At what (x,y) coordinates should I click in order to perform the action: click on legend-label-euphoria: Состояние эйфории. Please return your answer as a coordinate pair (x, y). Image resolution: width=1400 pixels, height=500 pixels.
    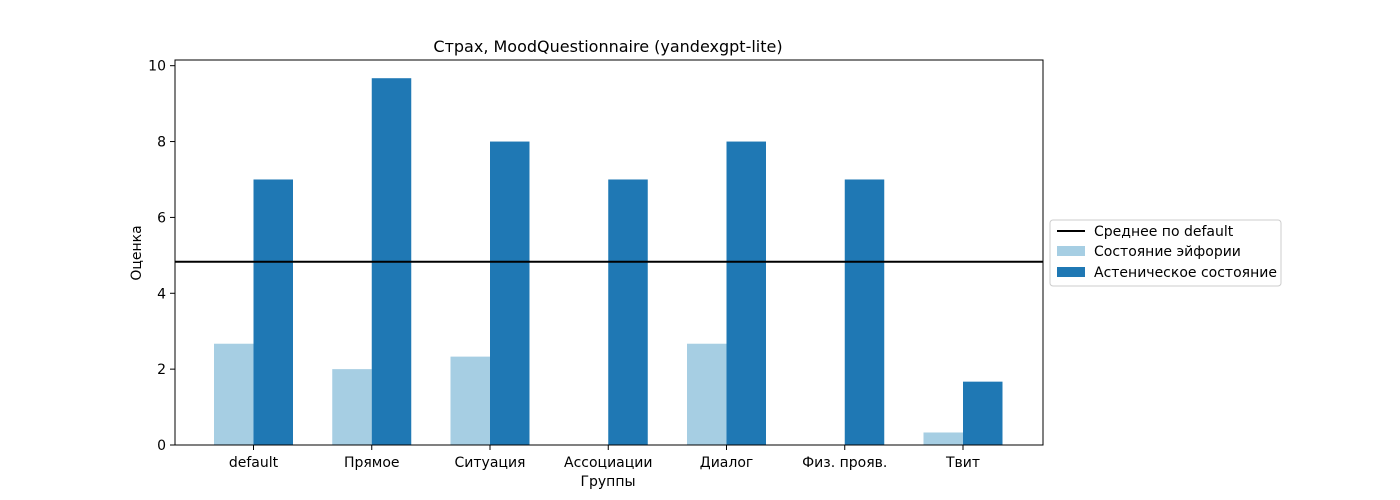
    Looking at the image, I should click on (1167, 252).